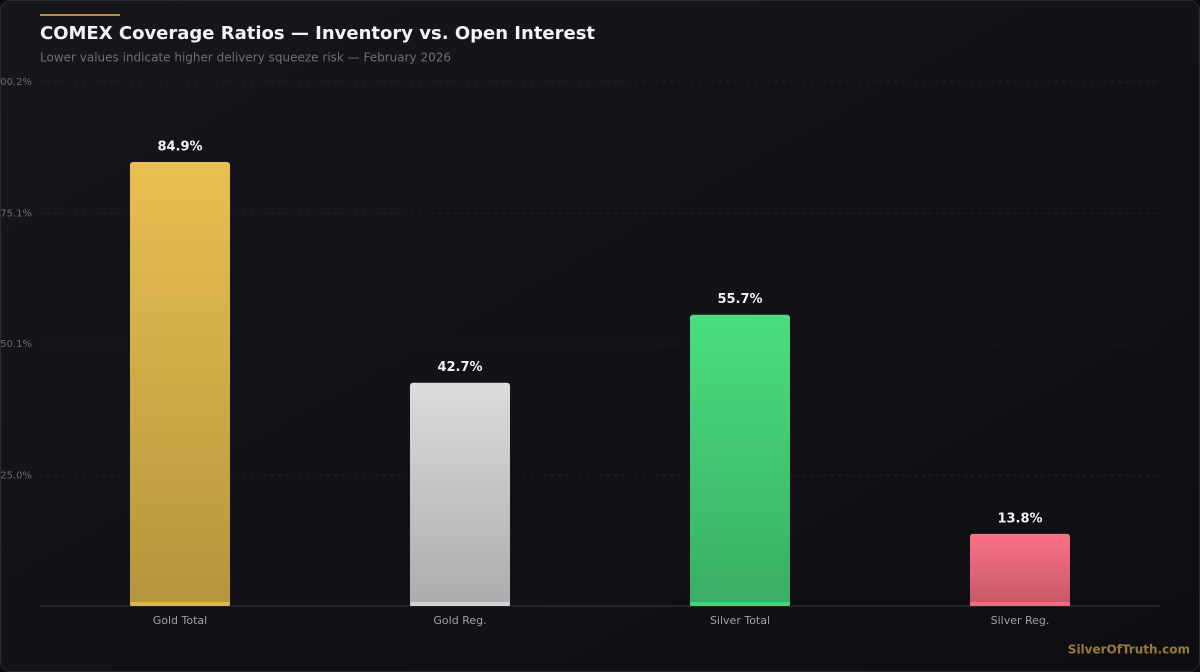  I want to click on value-label: 13.8%, so click(1019, 518).